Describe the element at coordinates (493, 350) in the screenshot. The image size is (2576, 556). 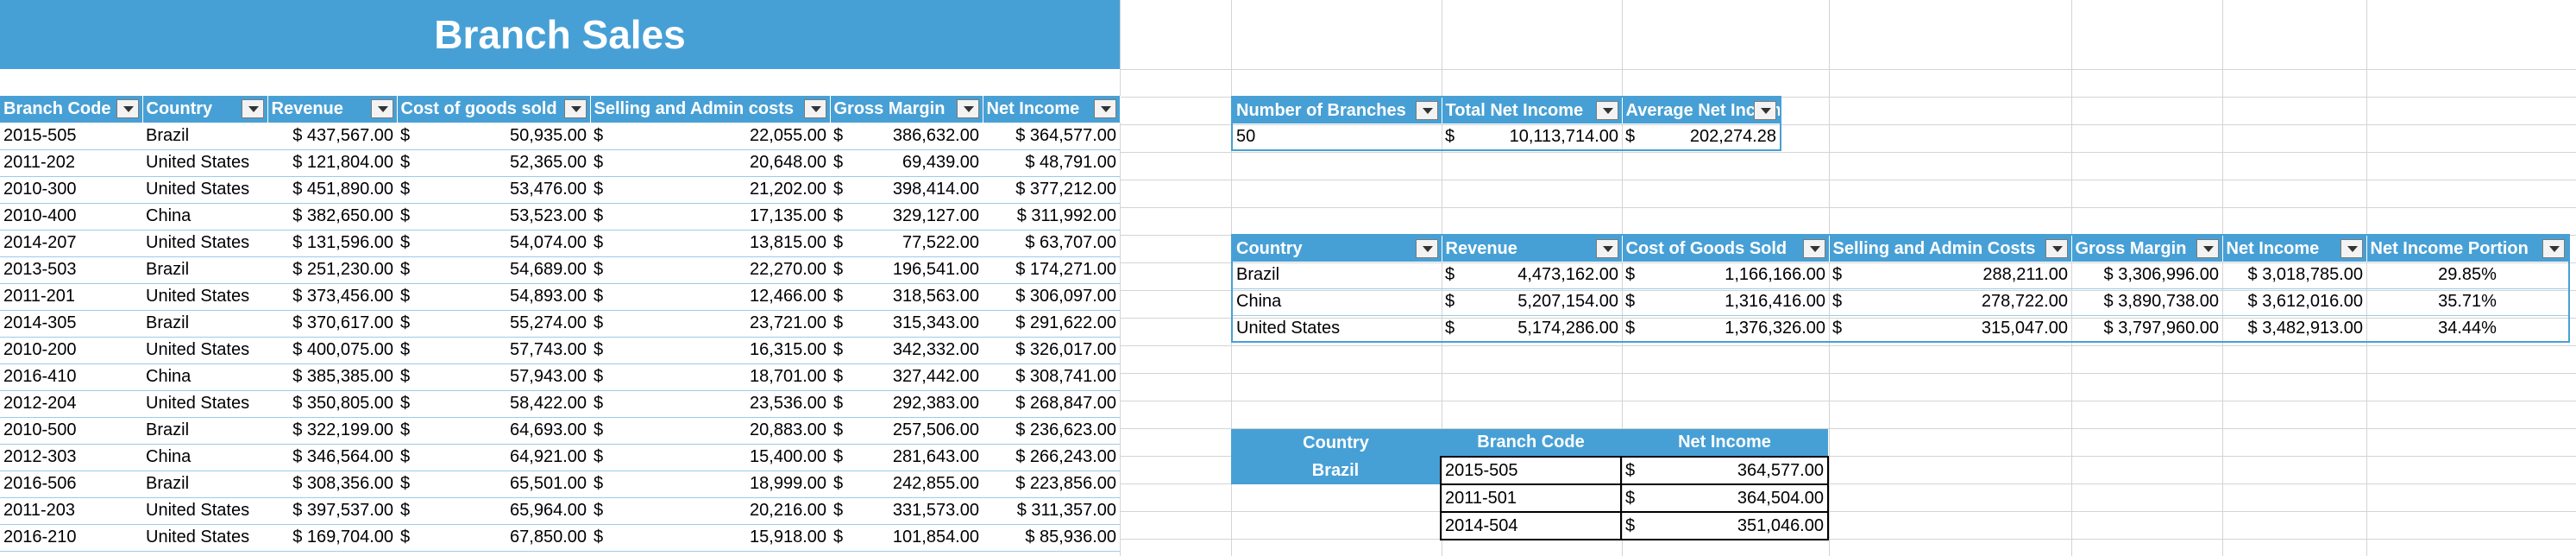
I see `cell: $57,743.00` at that location.